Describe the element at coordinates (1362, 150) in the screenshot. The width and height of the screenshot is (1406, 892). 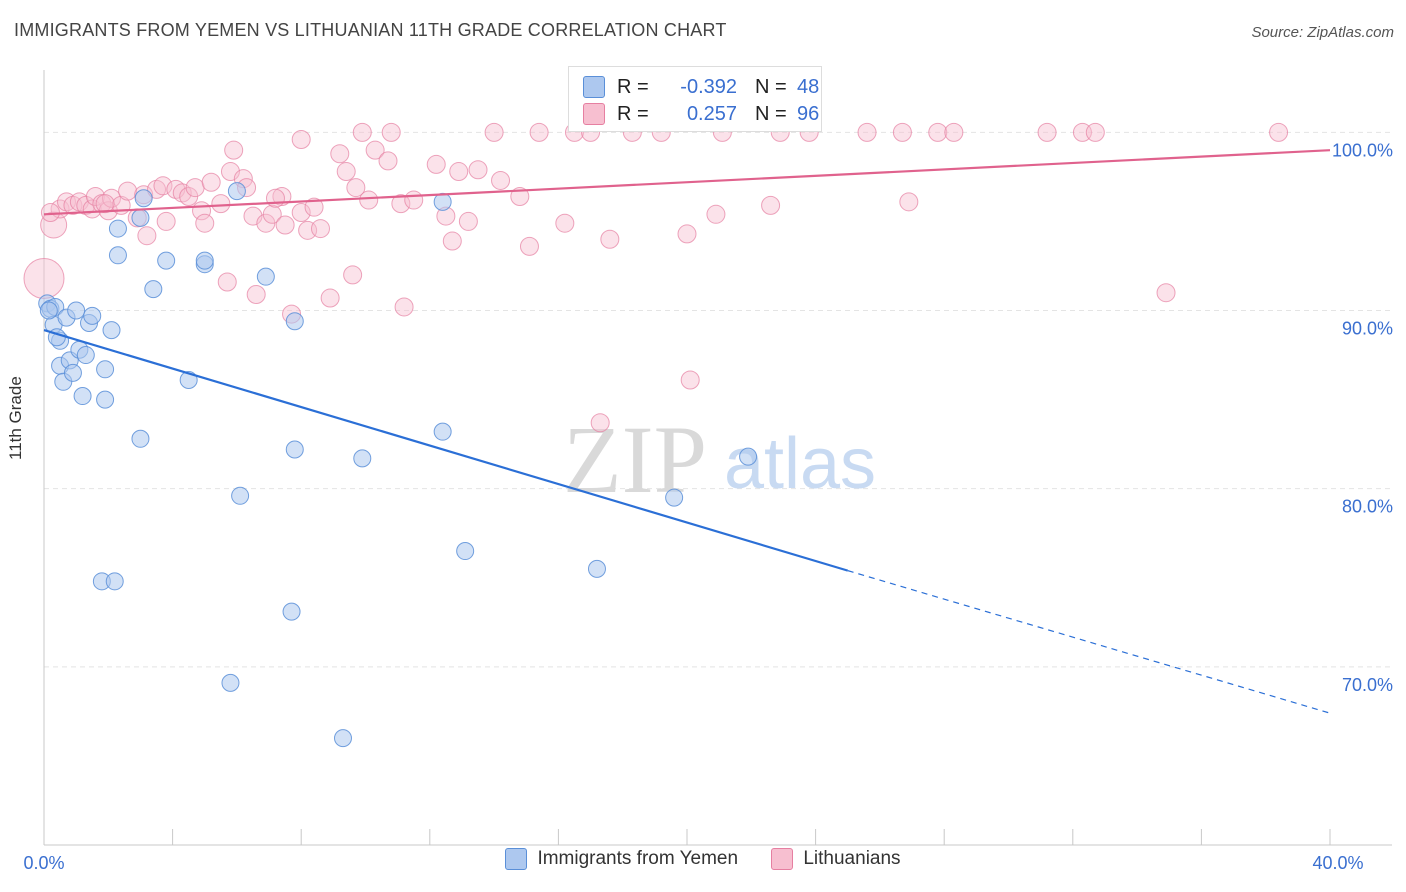
I see `y-tick-label: 100.0%` at that location.